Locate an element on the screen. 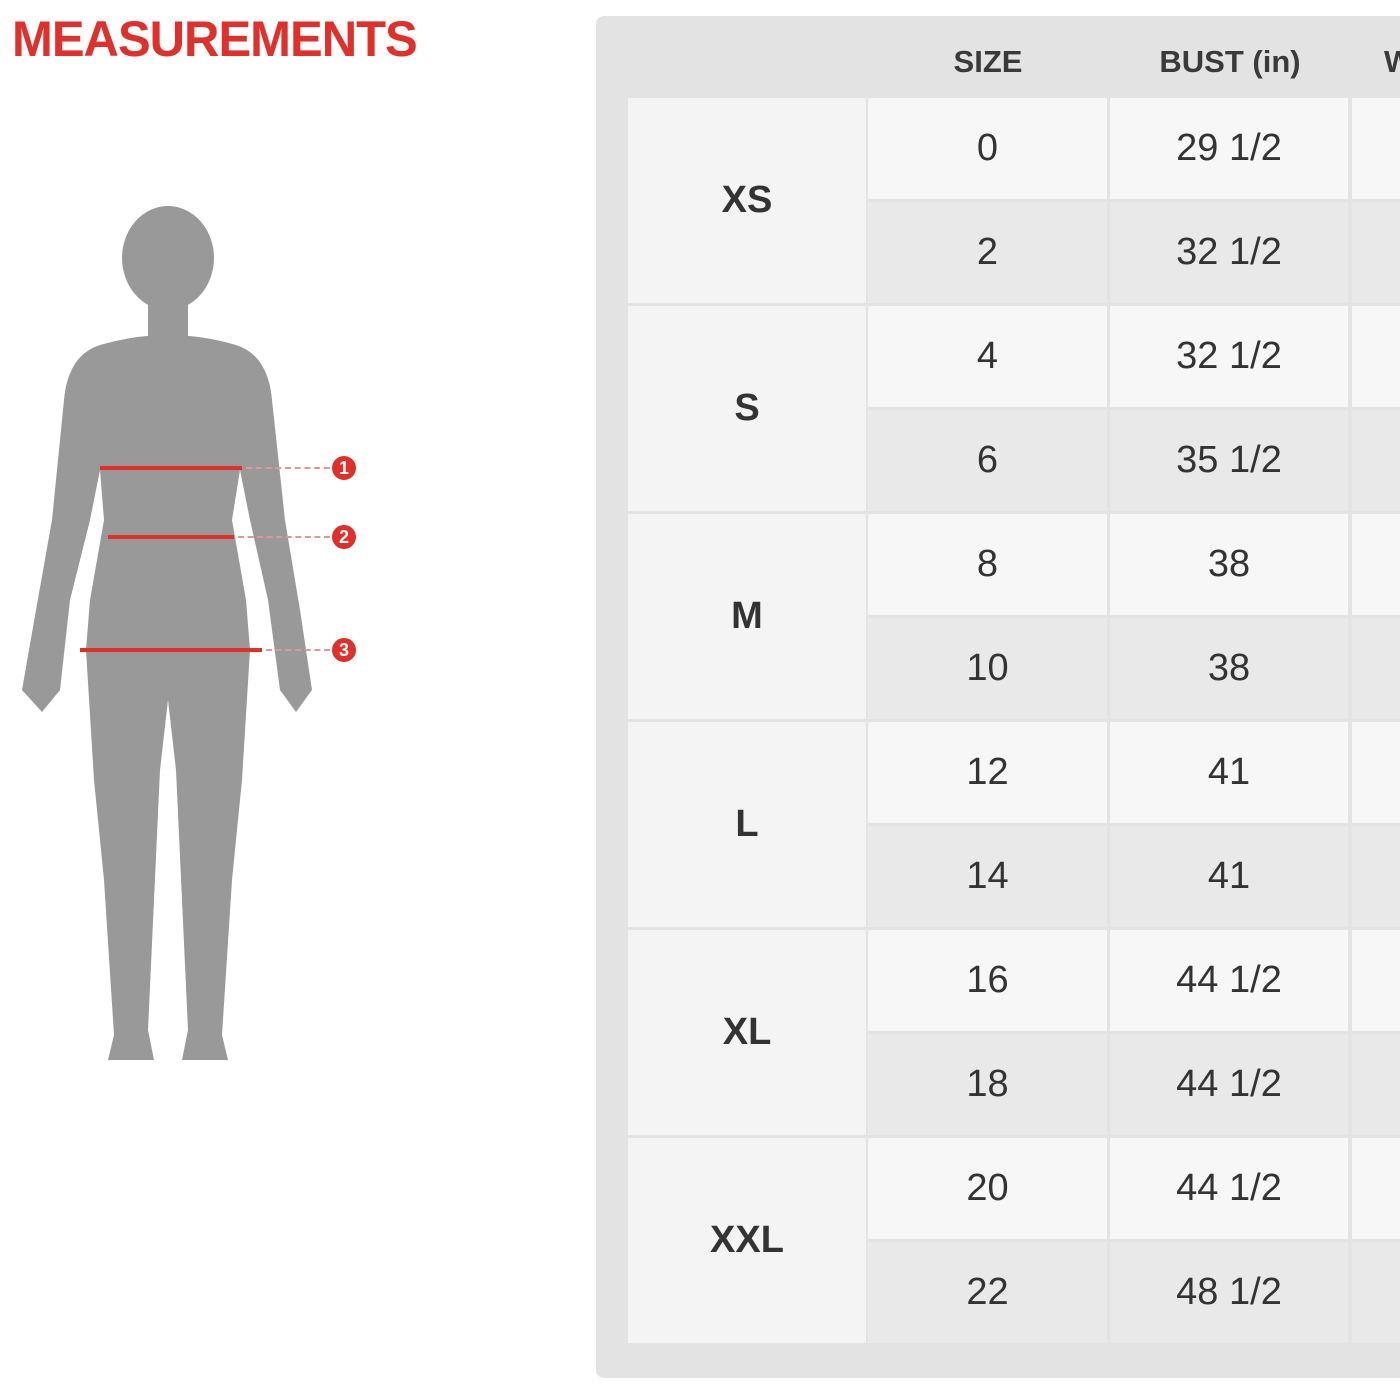 The height and width of the screenshot is (1400, 1400). cell-size: 16 is located at coordinates (987, 980).